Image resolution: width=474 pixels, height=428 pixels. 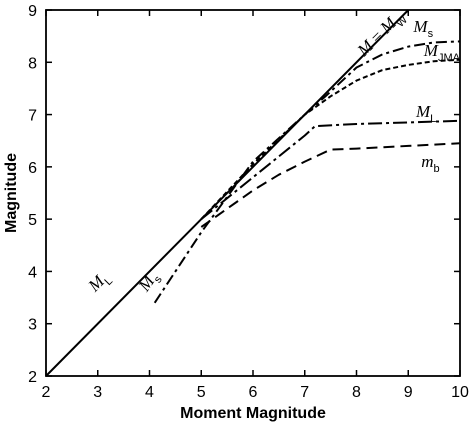 What do you see at coordinates (433, 119) in the screenshot?
I see `annotation-subscript: L` at bounding box center [433, 119].